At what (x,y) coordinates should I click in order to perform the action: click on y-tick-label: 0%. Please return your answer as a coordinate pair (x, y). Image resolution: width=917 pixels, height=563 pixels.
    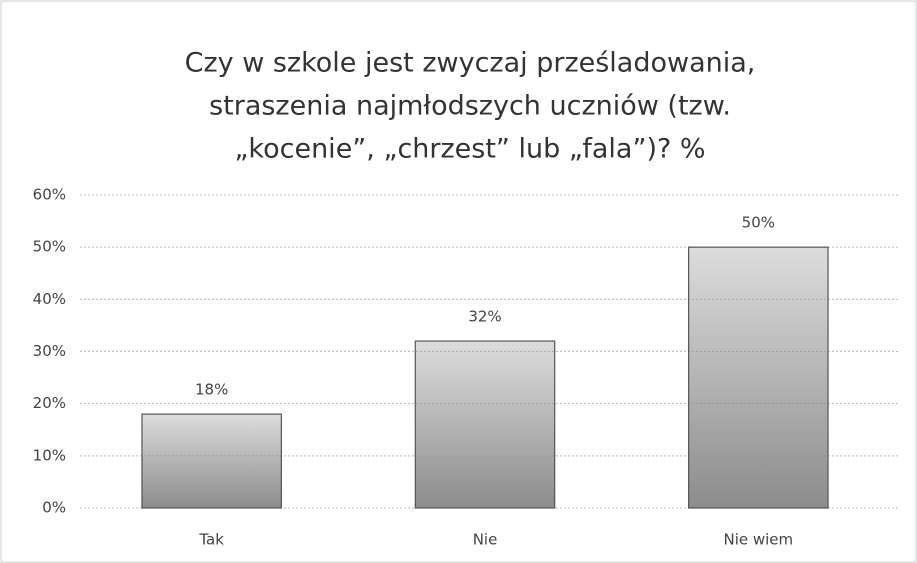
    Looking at the image, I should click on (54, 508).